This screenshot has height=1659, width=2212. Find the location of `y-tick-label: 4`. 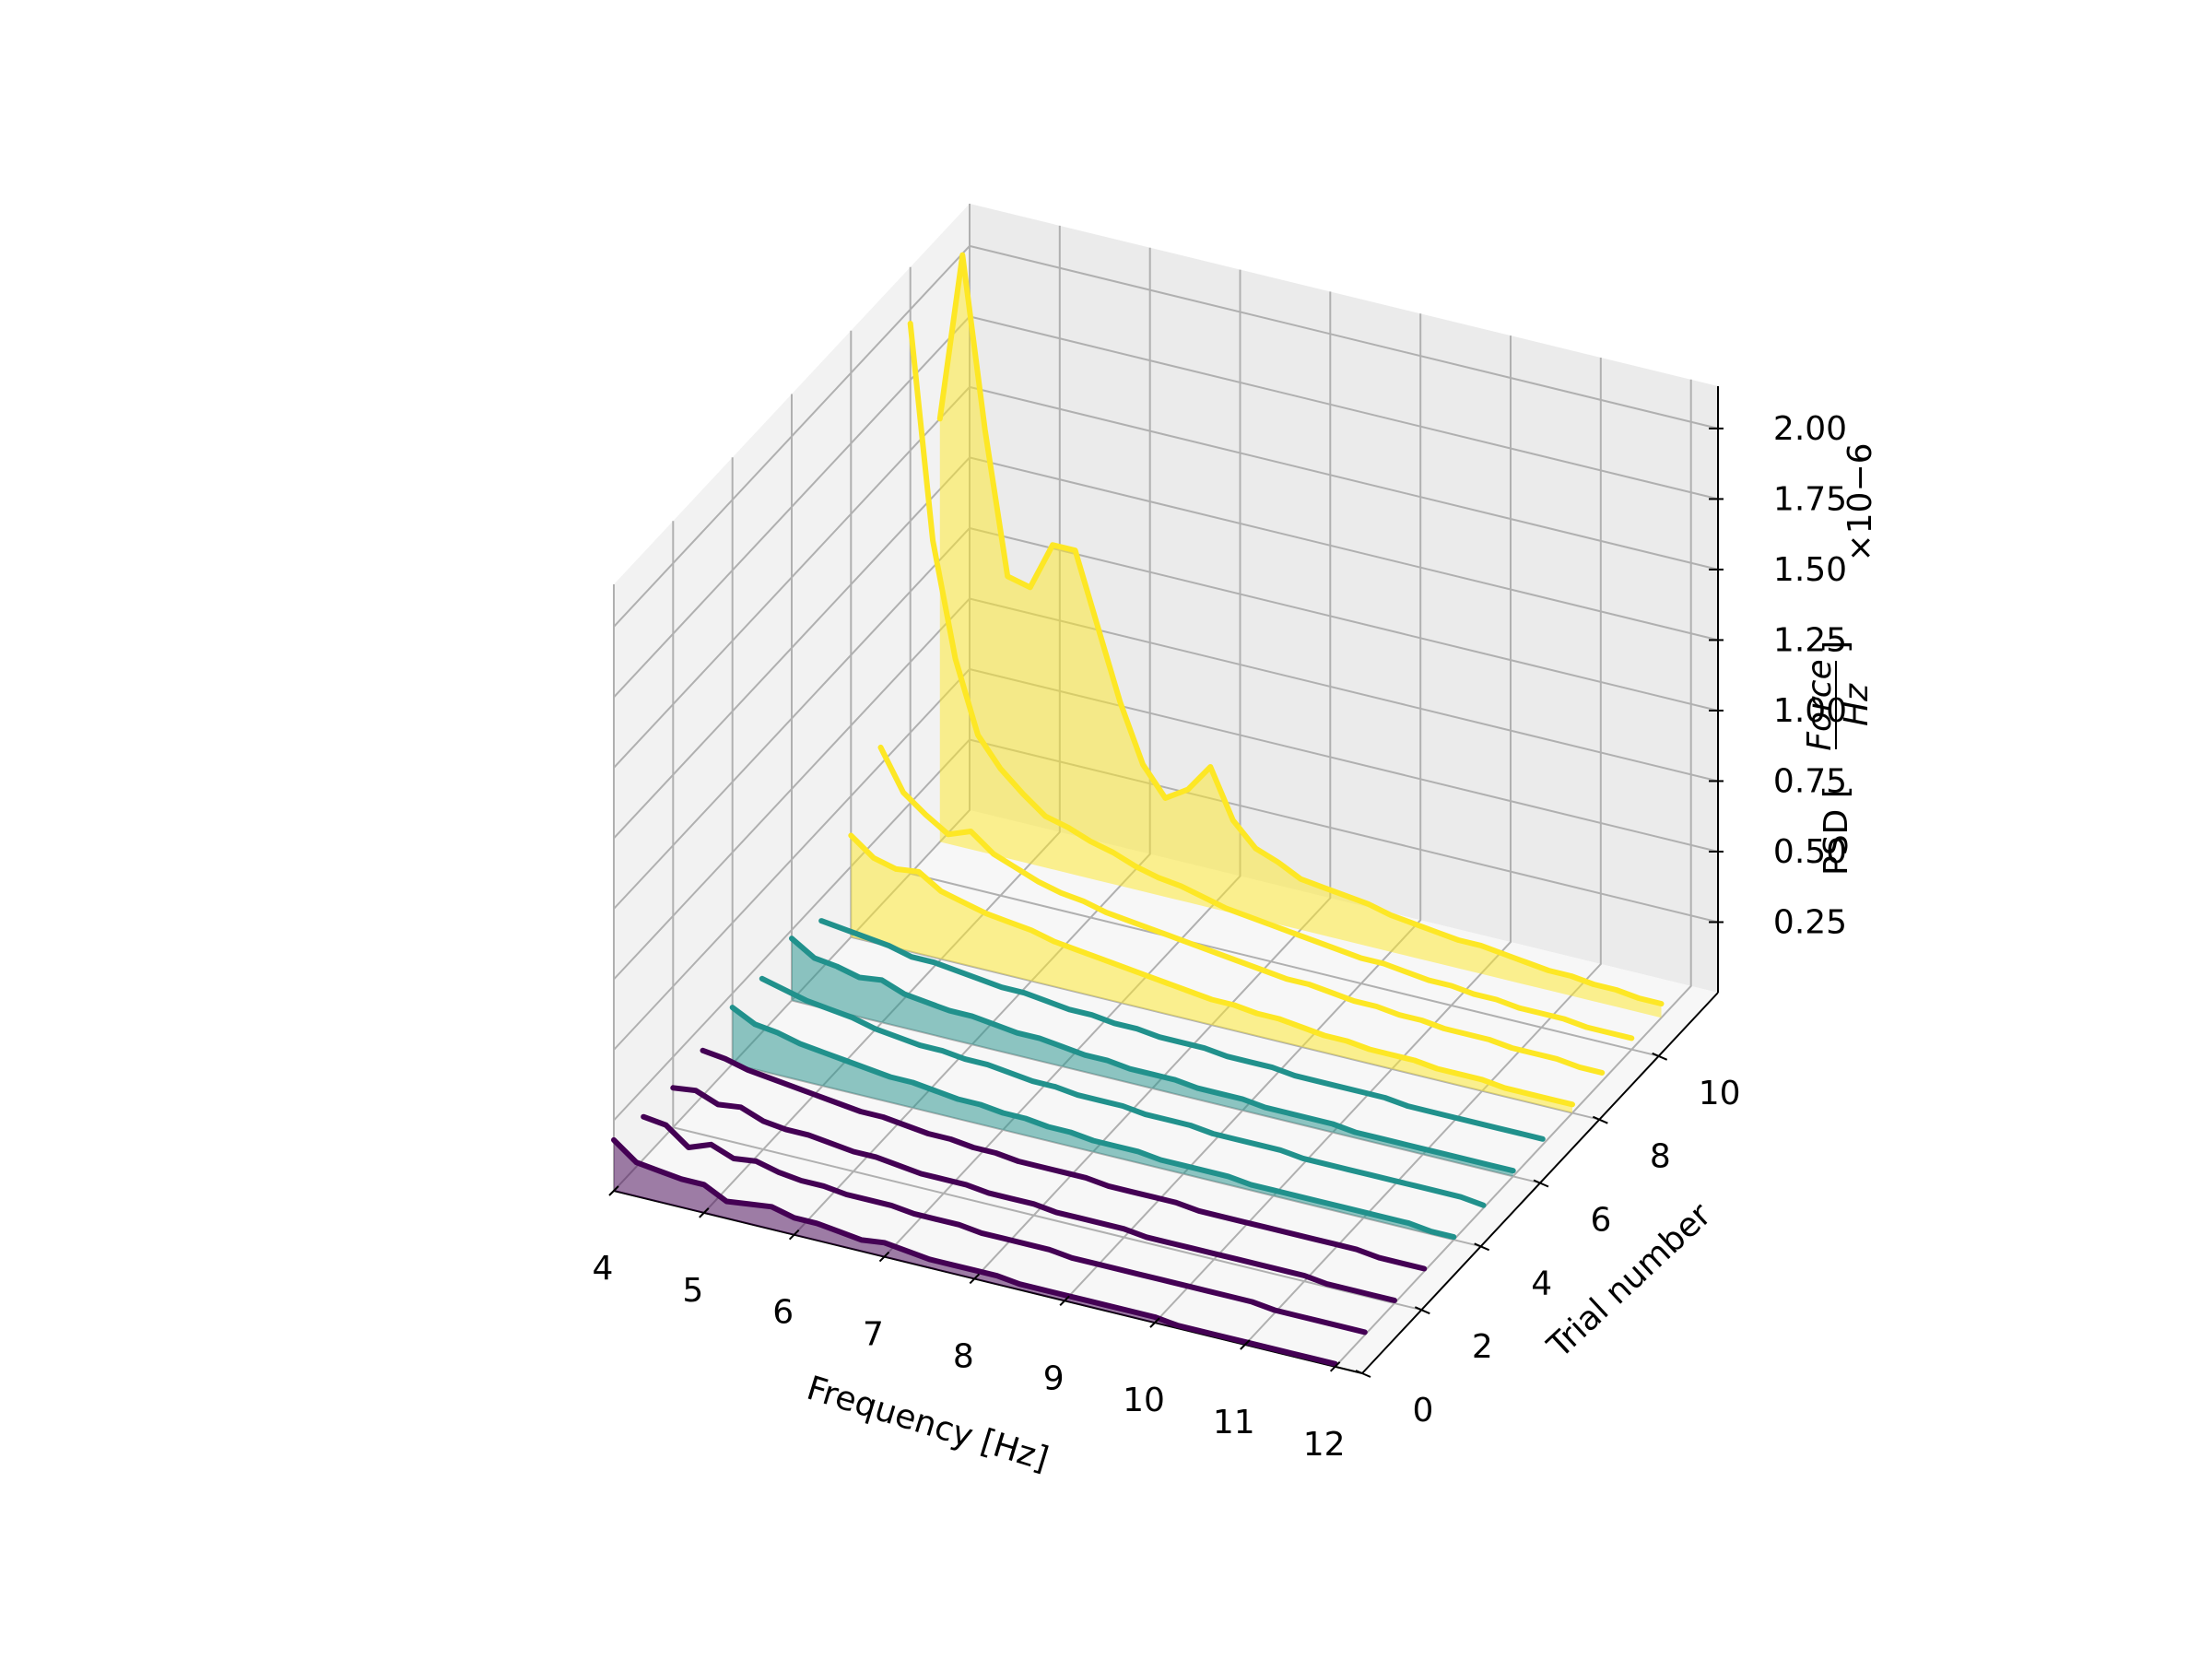

y-tick-label: 4 is located at coordinates (1541, 1283).